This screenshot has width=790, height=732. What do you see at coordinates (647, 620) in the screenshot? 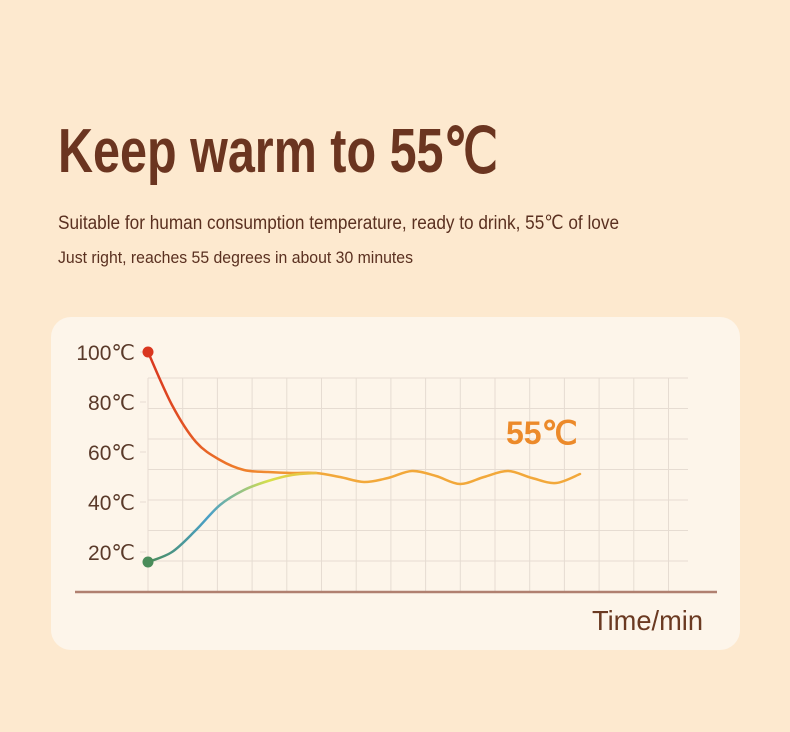
I see `x-axis-label: Time/min` at bounding box center [647, 620].